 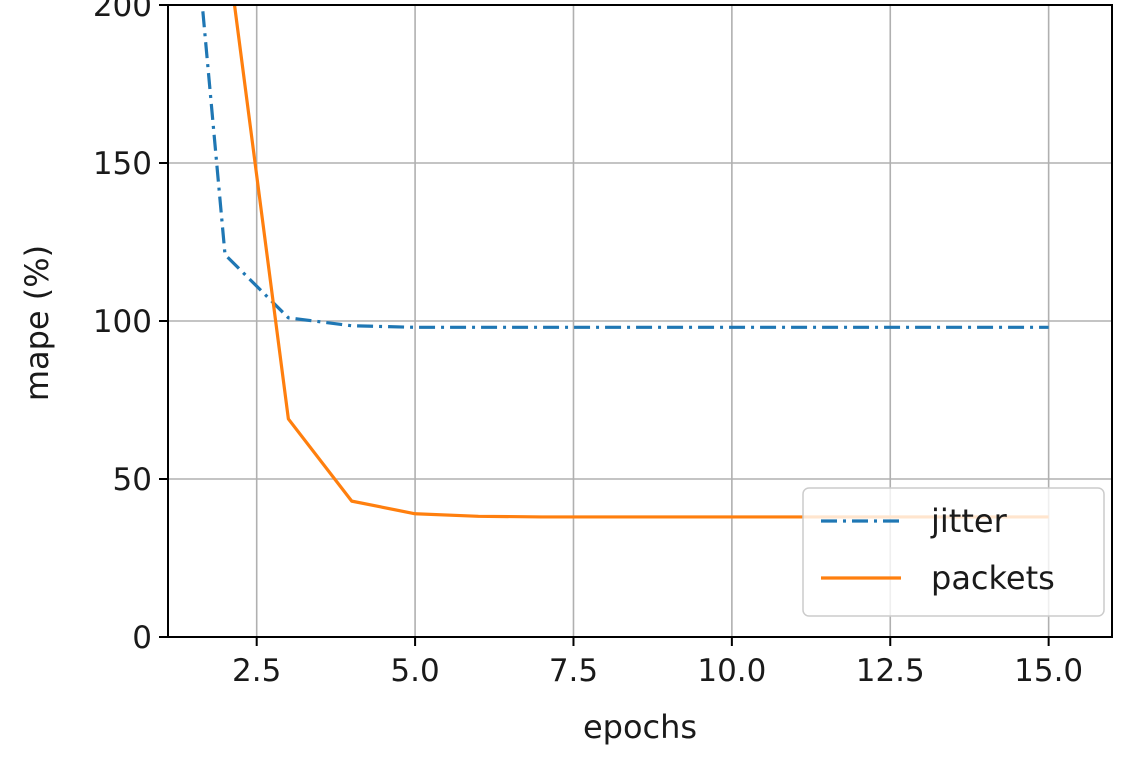 What do you see at coordinates (969, 521) in the screenshot?
I see `legend-label-jitter: jitter` at bounding box center [969, 521].